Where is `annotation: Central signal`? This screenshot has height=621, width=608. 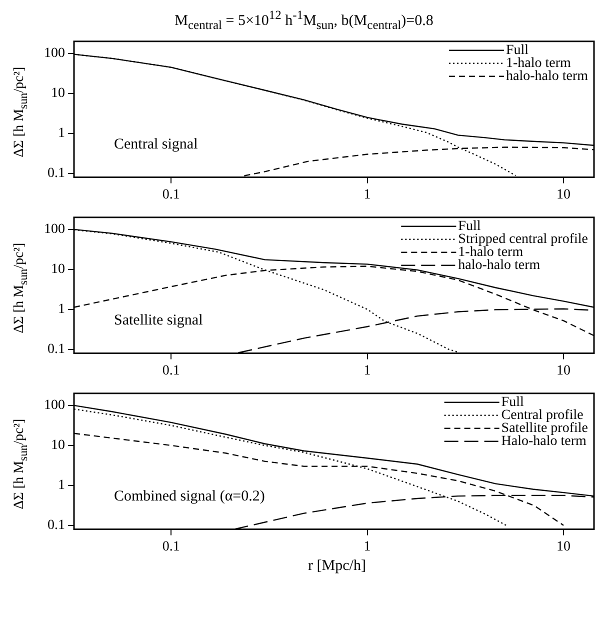 annotation: Central signal is located at coordinates (156, 144).